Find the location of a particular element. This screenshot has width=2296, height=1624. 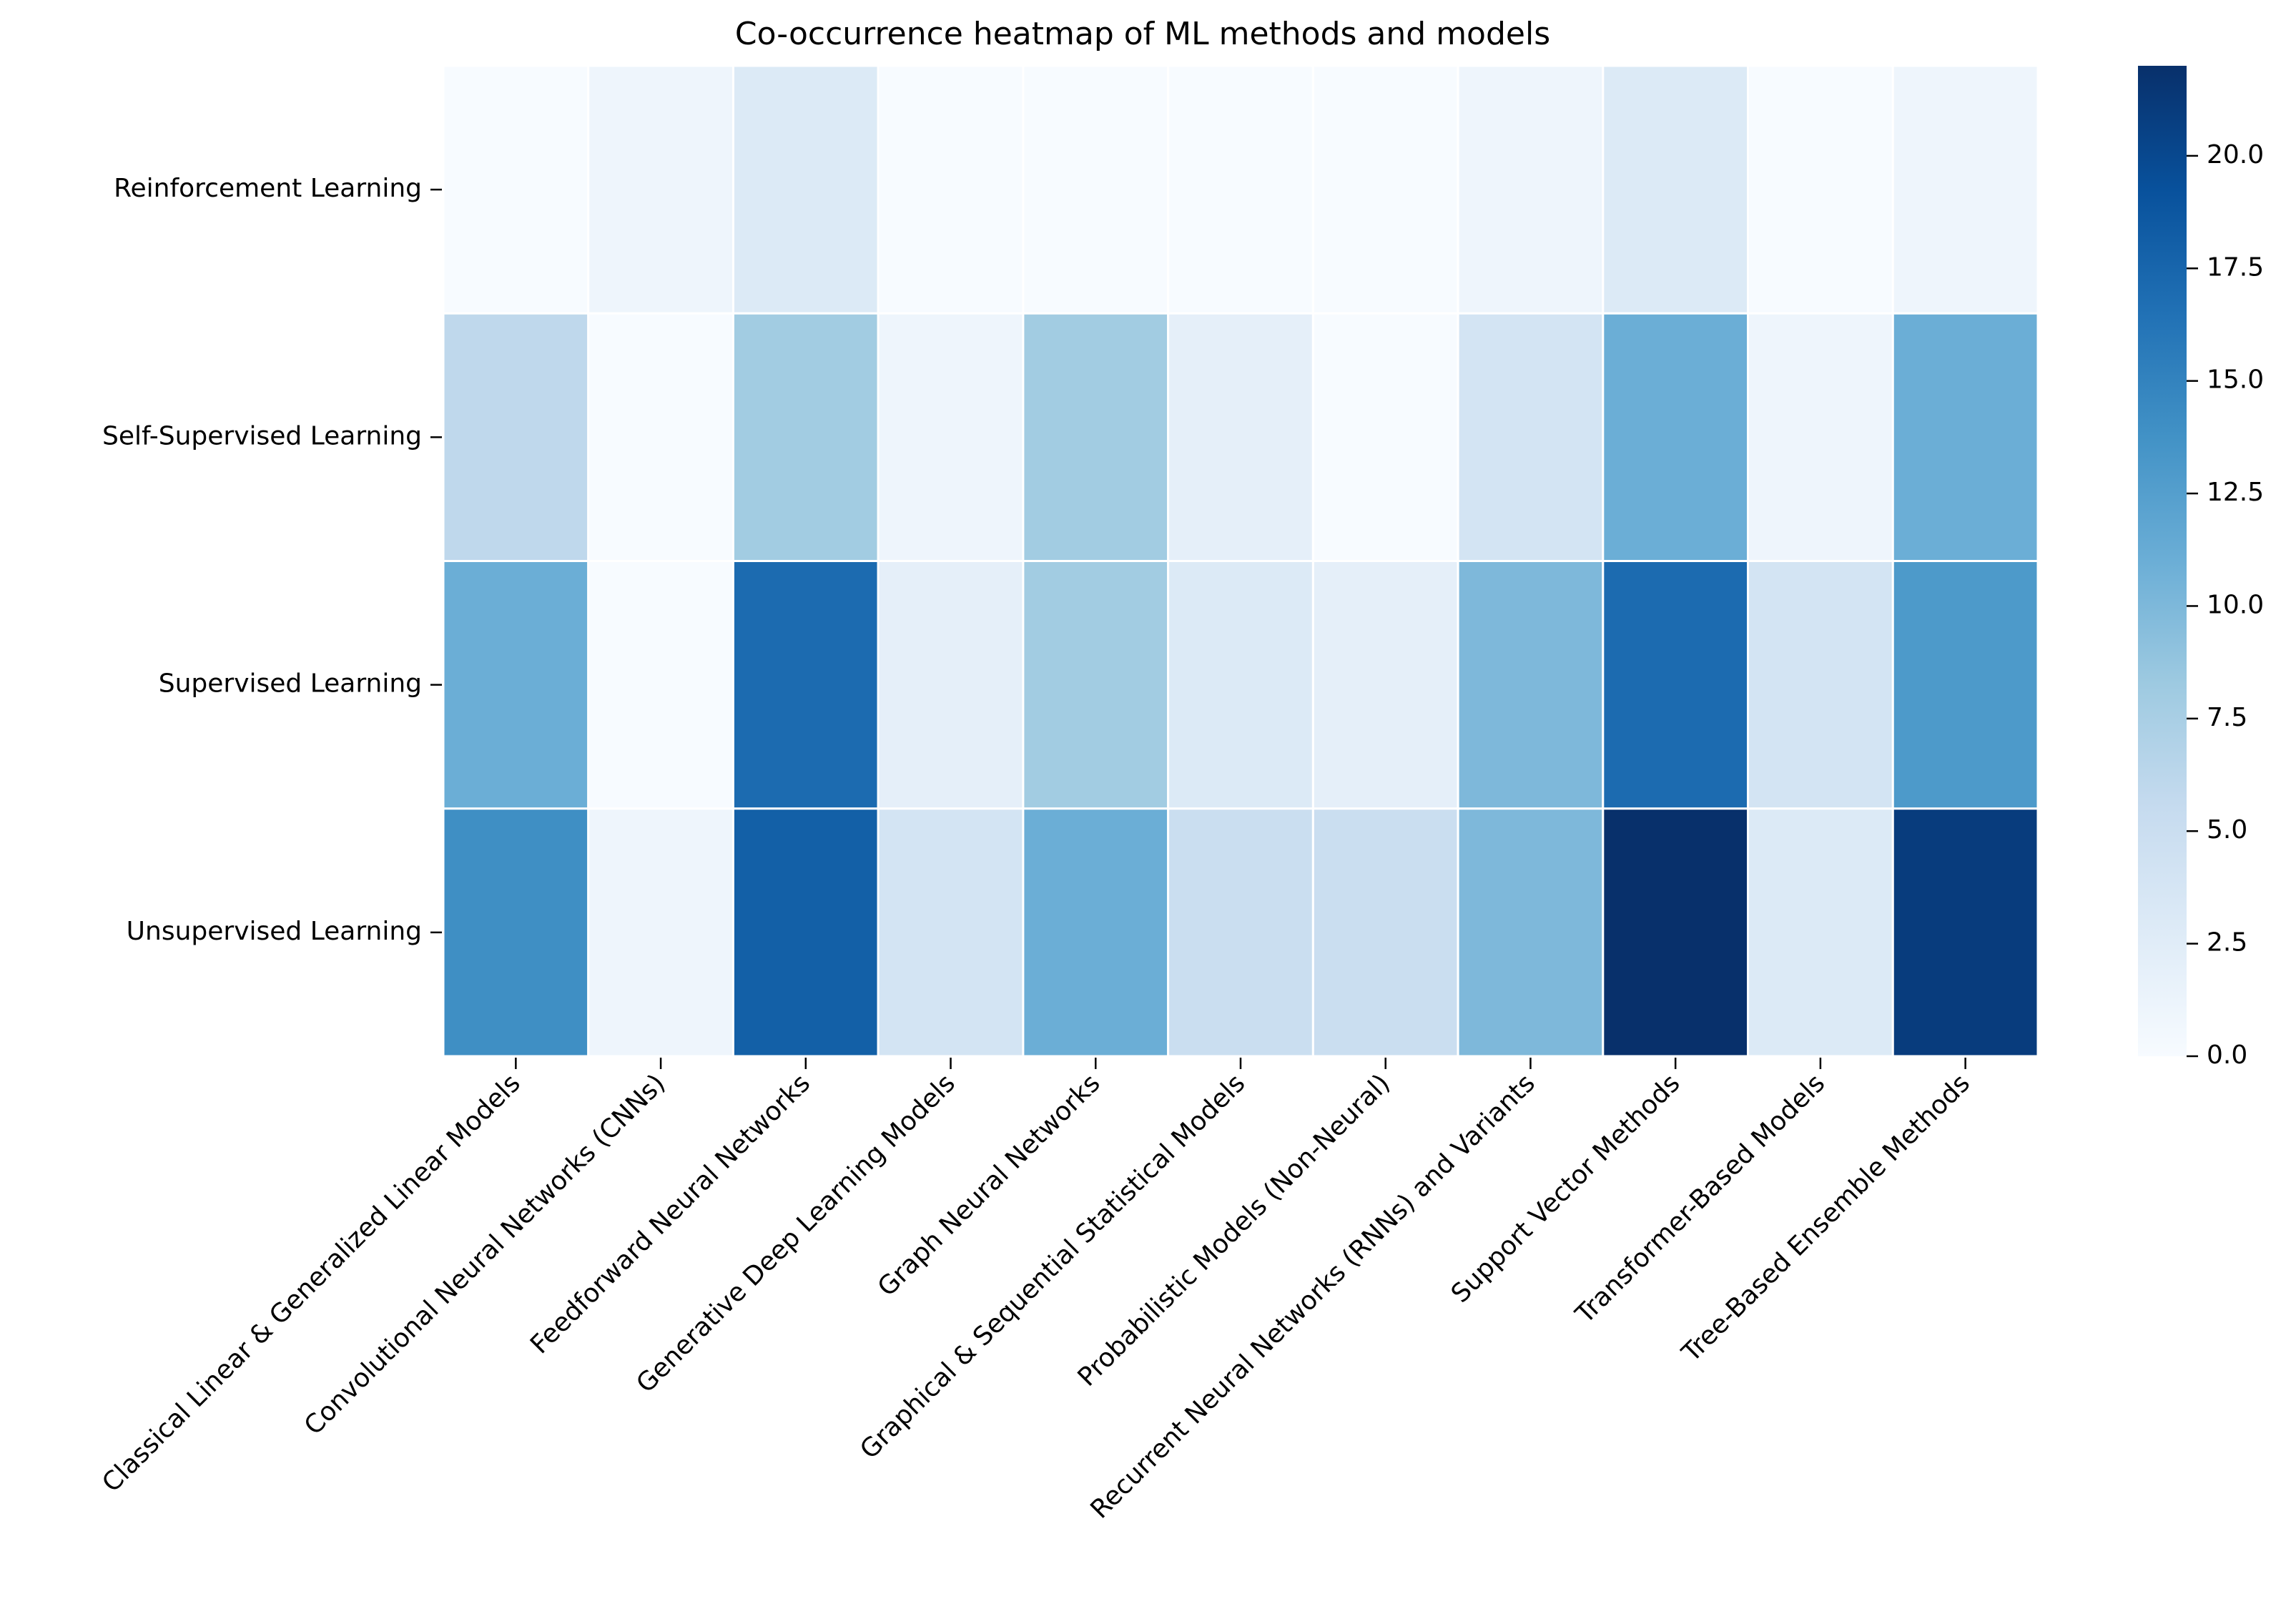

x-tick-label-tree-based-ensemble-methods: Tree-Based Ensemble Methods is located at coordinates (1826, 1218).